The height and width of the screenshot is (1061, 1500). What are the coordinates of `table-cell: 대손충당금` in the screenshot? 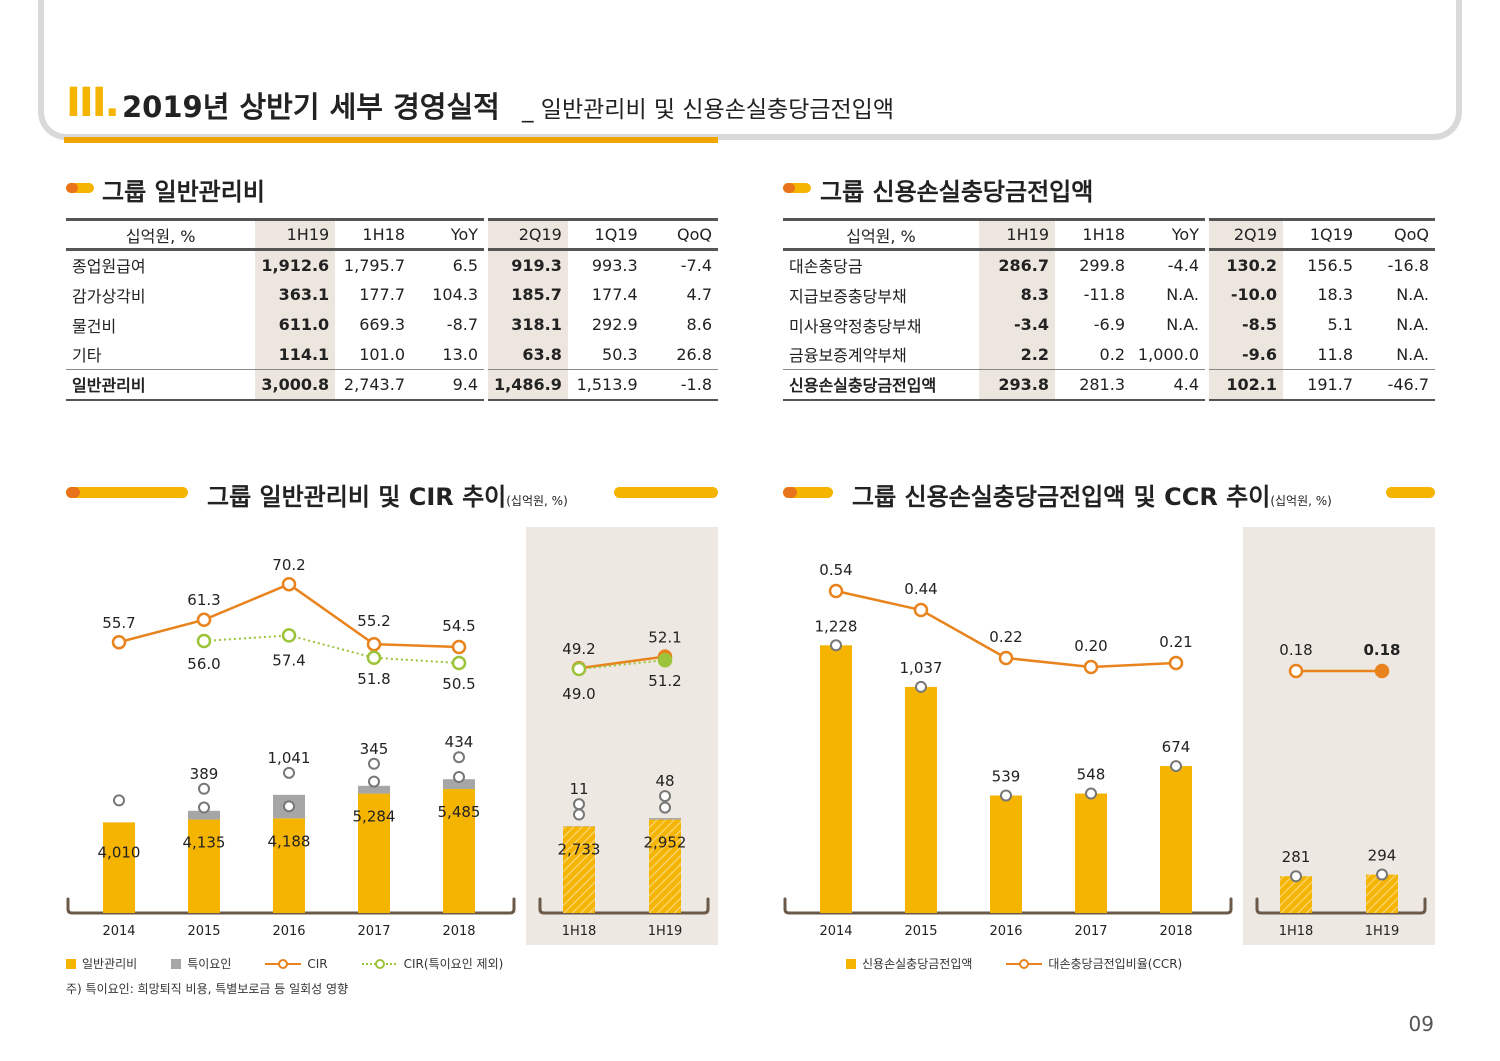 It's located at (826, 267).